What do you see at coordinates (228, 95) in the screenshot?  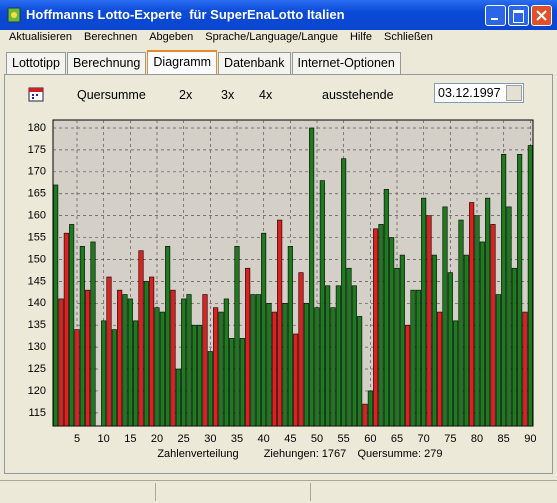 I see `toolbar-button: 3x` at bounding box center [228, 95].